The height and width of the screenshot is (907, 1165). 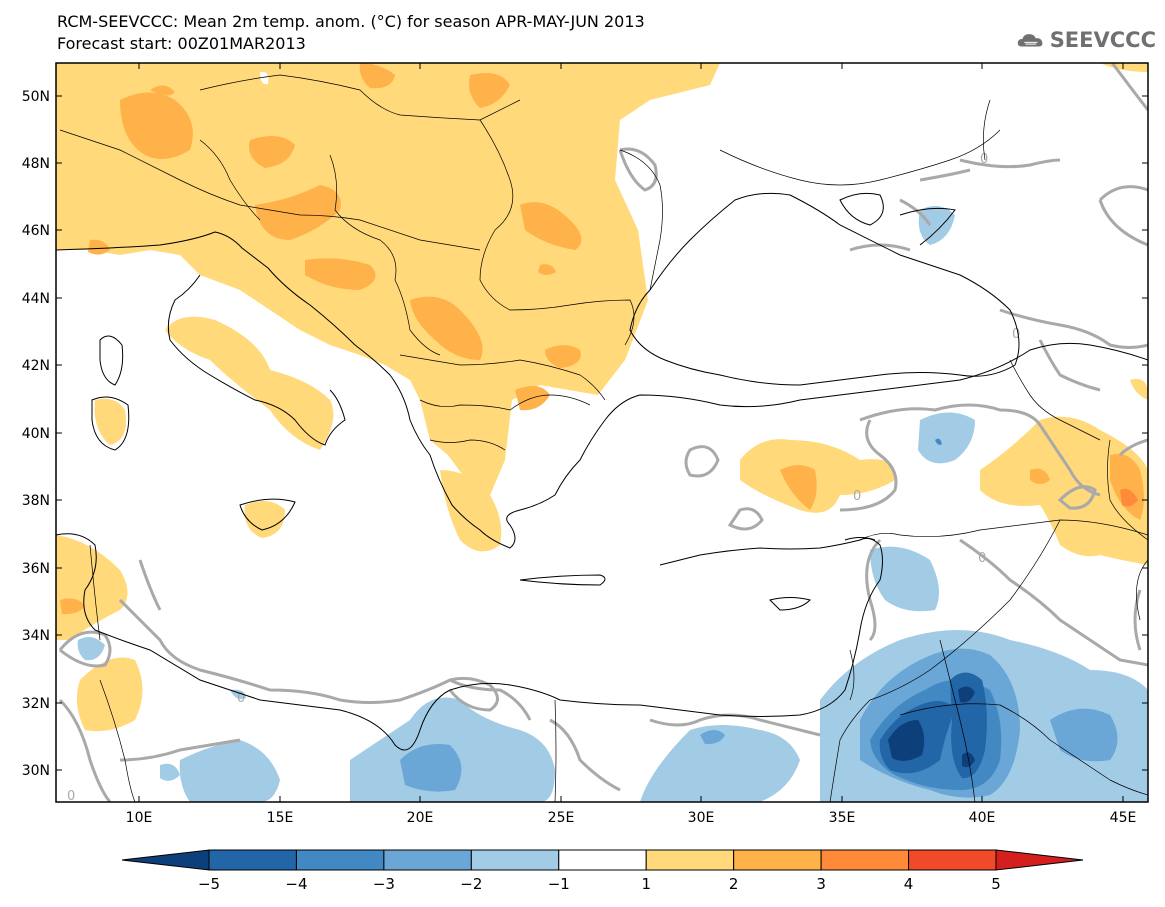 I want to click on colorbar-lower-extension, so click(x=165, y=860).